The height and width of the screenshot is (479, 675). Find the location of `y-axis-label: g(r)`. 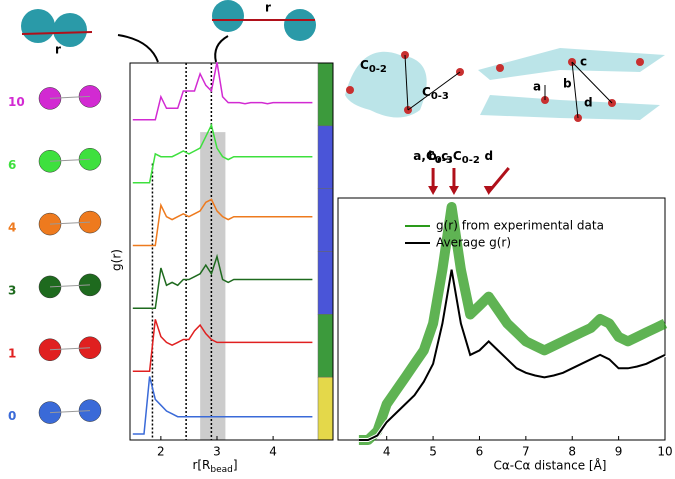

y-axis-label: g(r) is located at coordinates (117, 260).